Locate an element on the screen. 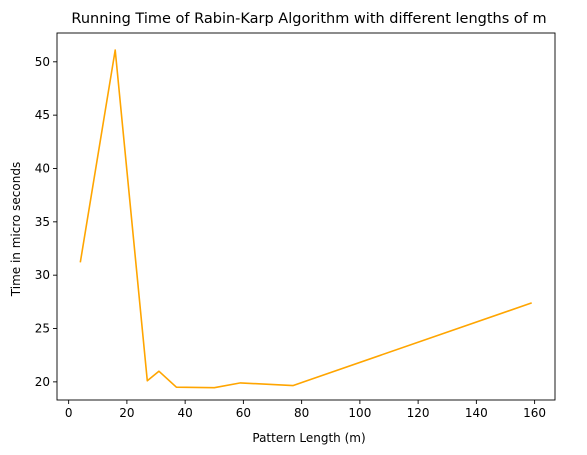 This screenshot has height=455, width=587. y-tick-label: 25 is located at coordinates (42, 329).